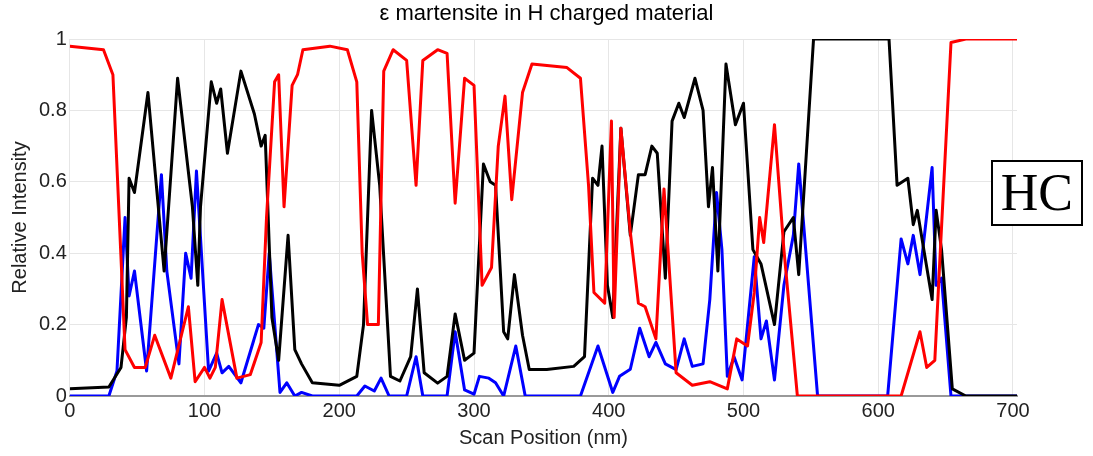  What do you see at coordinates (61, 394) in the screenshot?
I see `y-tick-label: 0` at bounding box center [61, 394].